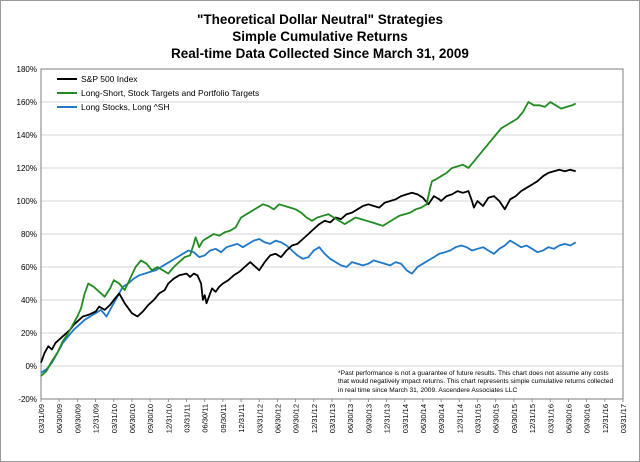  What do you see at coordinates (168, 418) in the screenshot?
I see `x-tick-label: 12/31/10` at bounding box center [168, 418].